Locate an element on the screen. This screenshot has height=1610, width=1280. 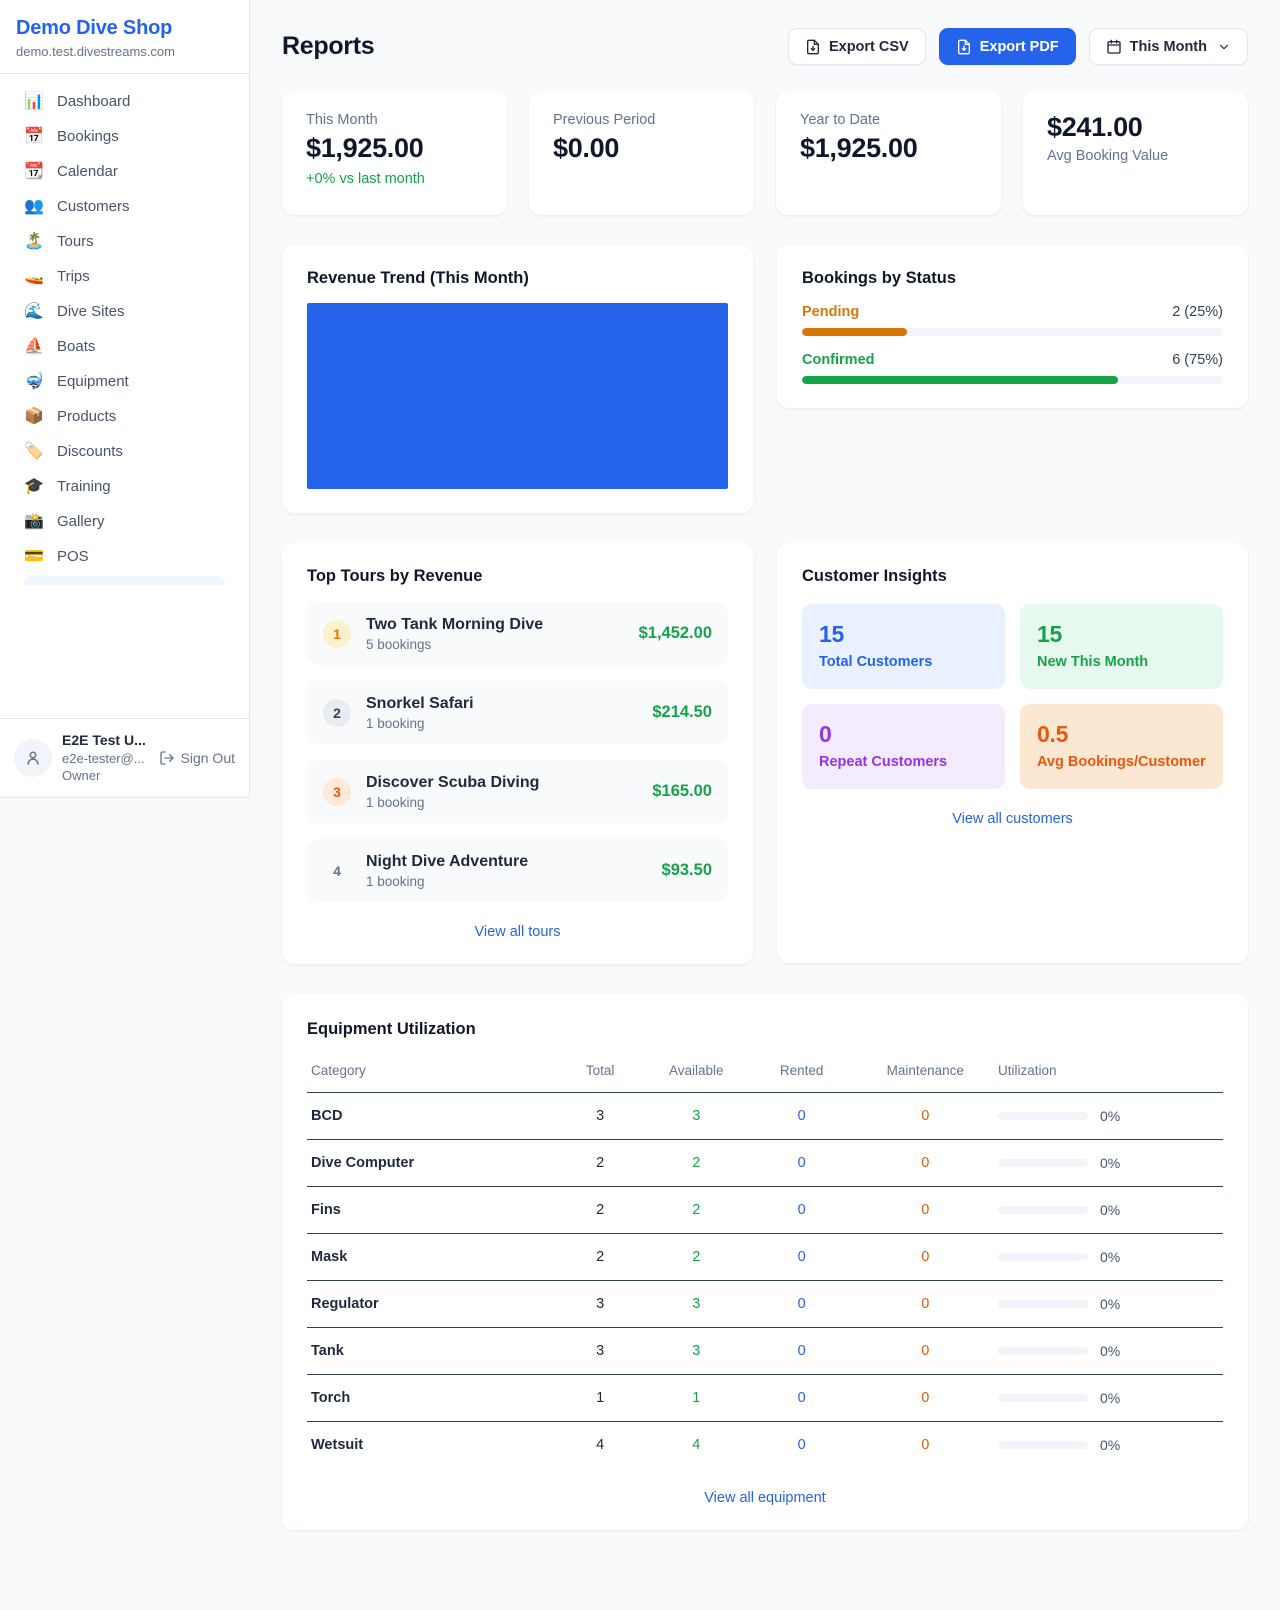
export-pdf-button: Export PDF is located at coordinates (1007, 46).